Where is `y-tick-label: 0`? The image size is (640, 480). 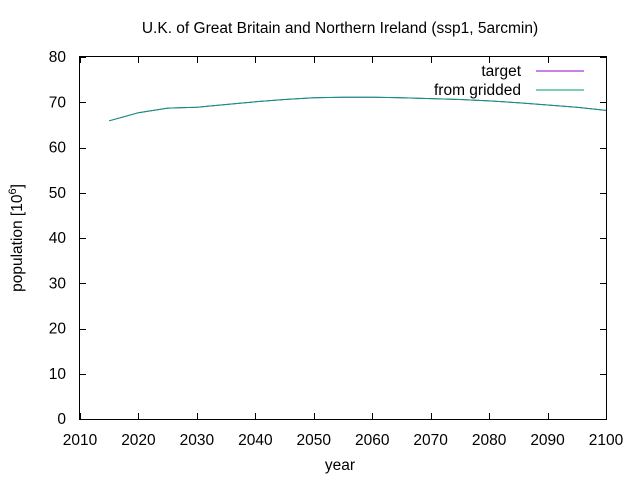
y-tick-label: 0 is located at coordinates (61, 419).